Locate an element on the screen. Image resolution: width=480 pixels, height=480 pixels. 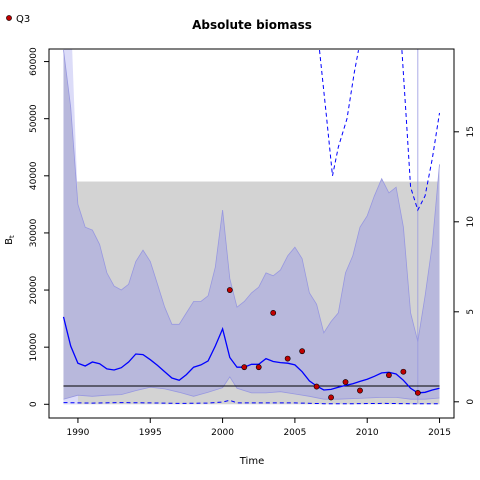
y2-tick-label: 10 is located at coordinates (471, 222).